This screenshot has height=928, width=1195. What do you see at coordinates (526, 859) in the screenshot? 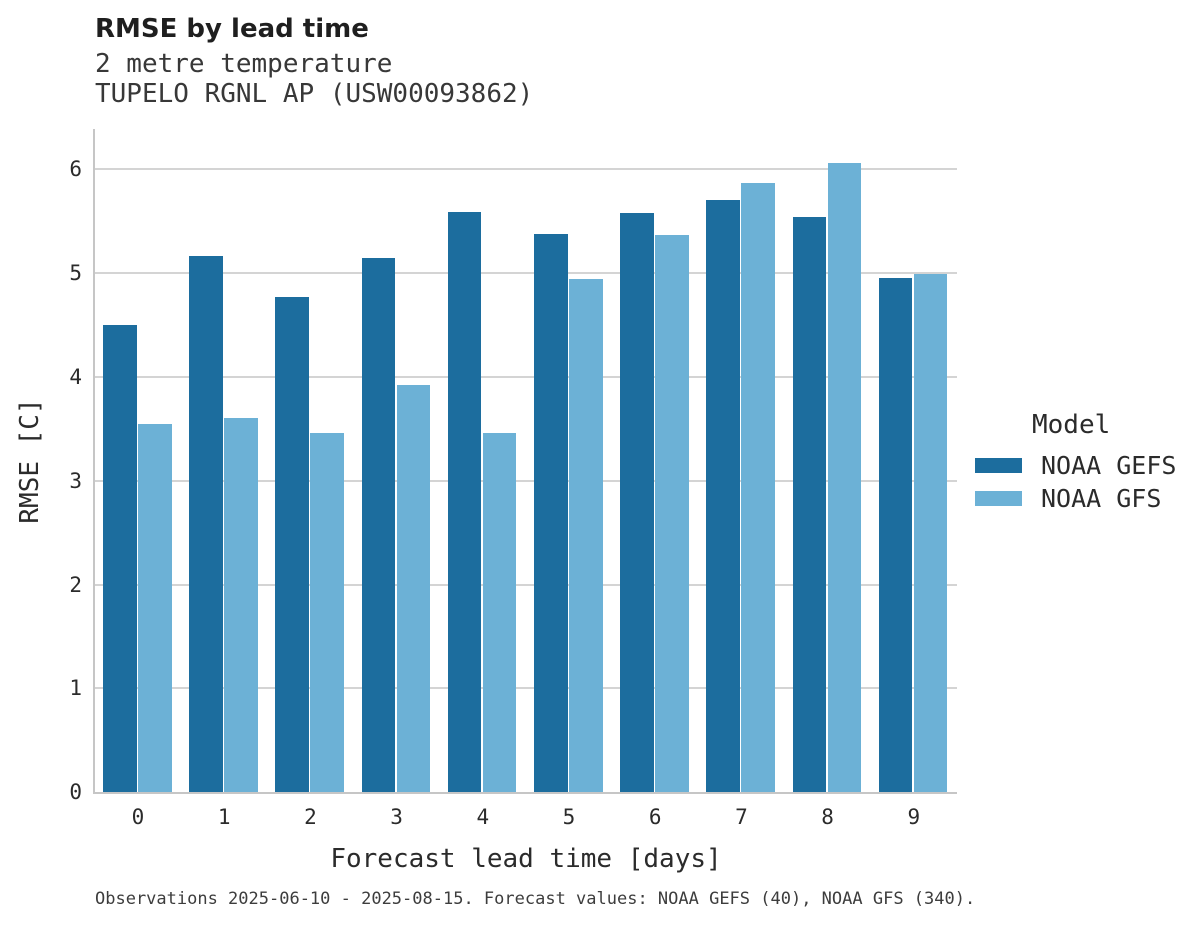
I see `x-axis-label: Forecast lead time [days]` at bounding box center [526, 859].